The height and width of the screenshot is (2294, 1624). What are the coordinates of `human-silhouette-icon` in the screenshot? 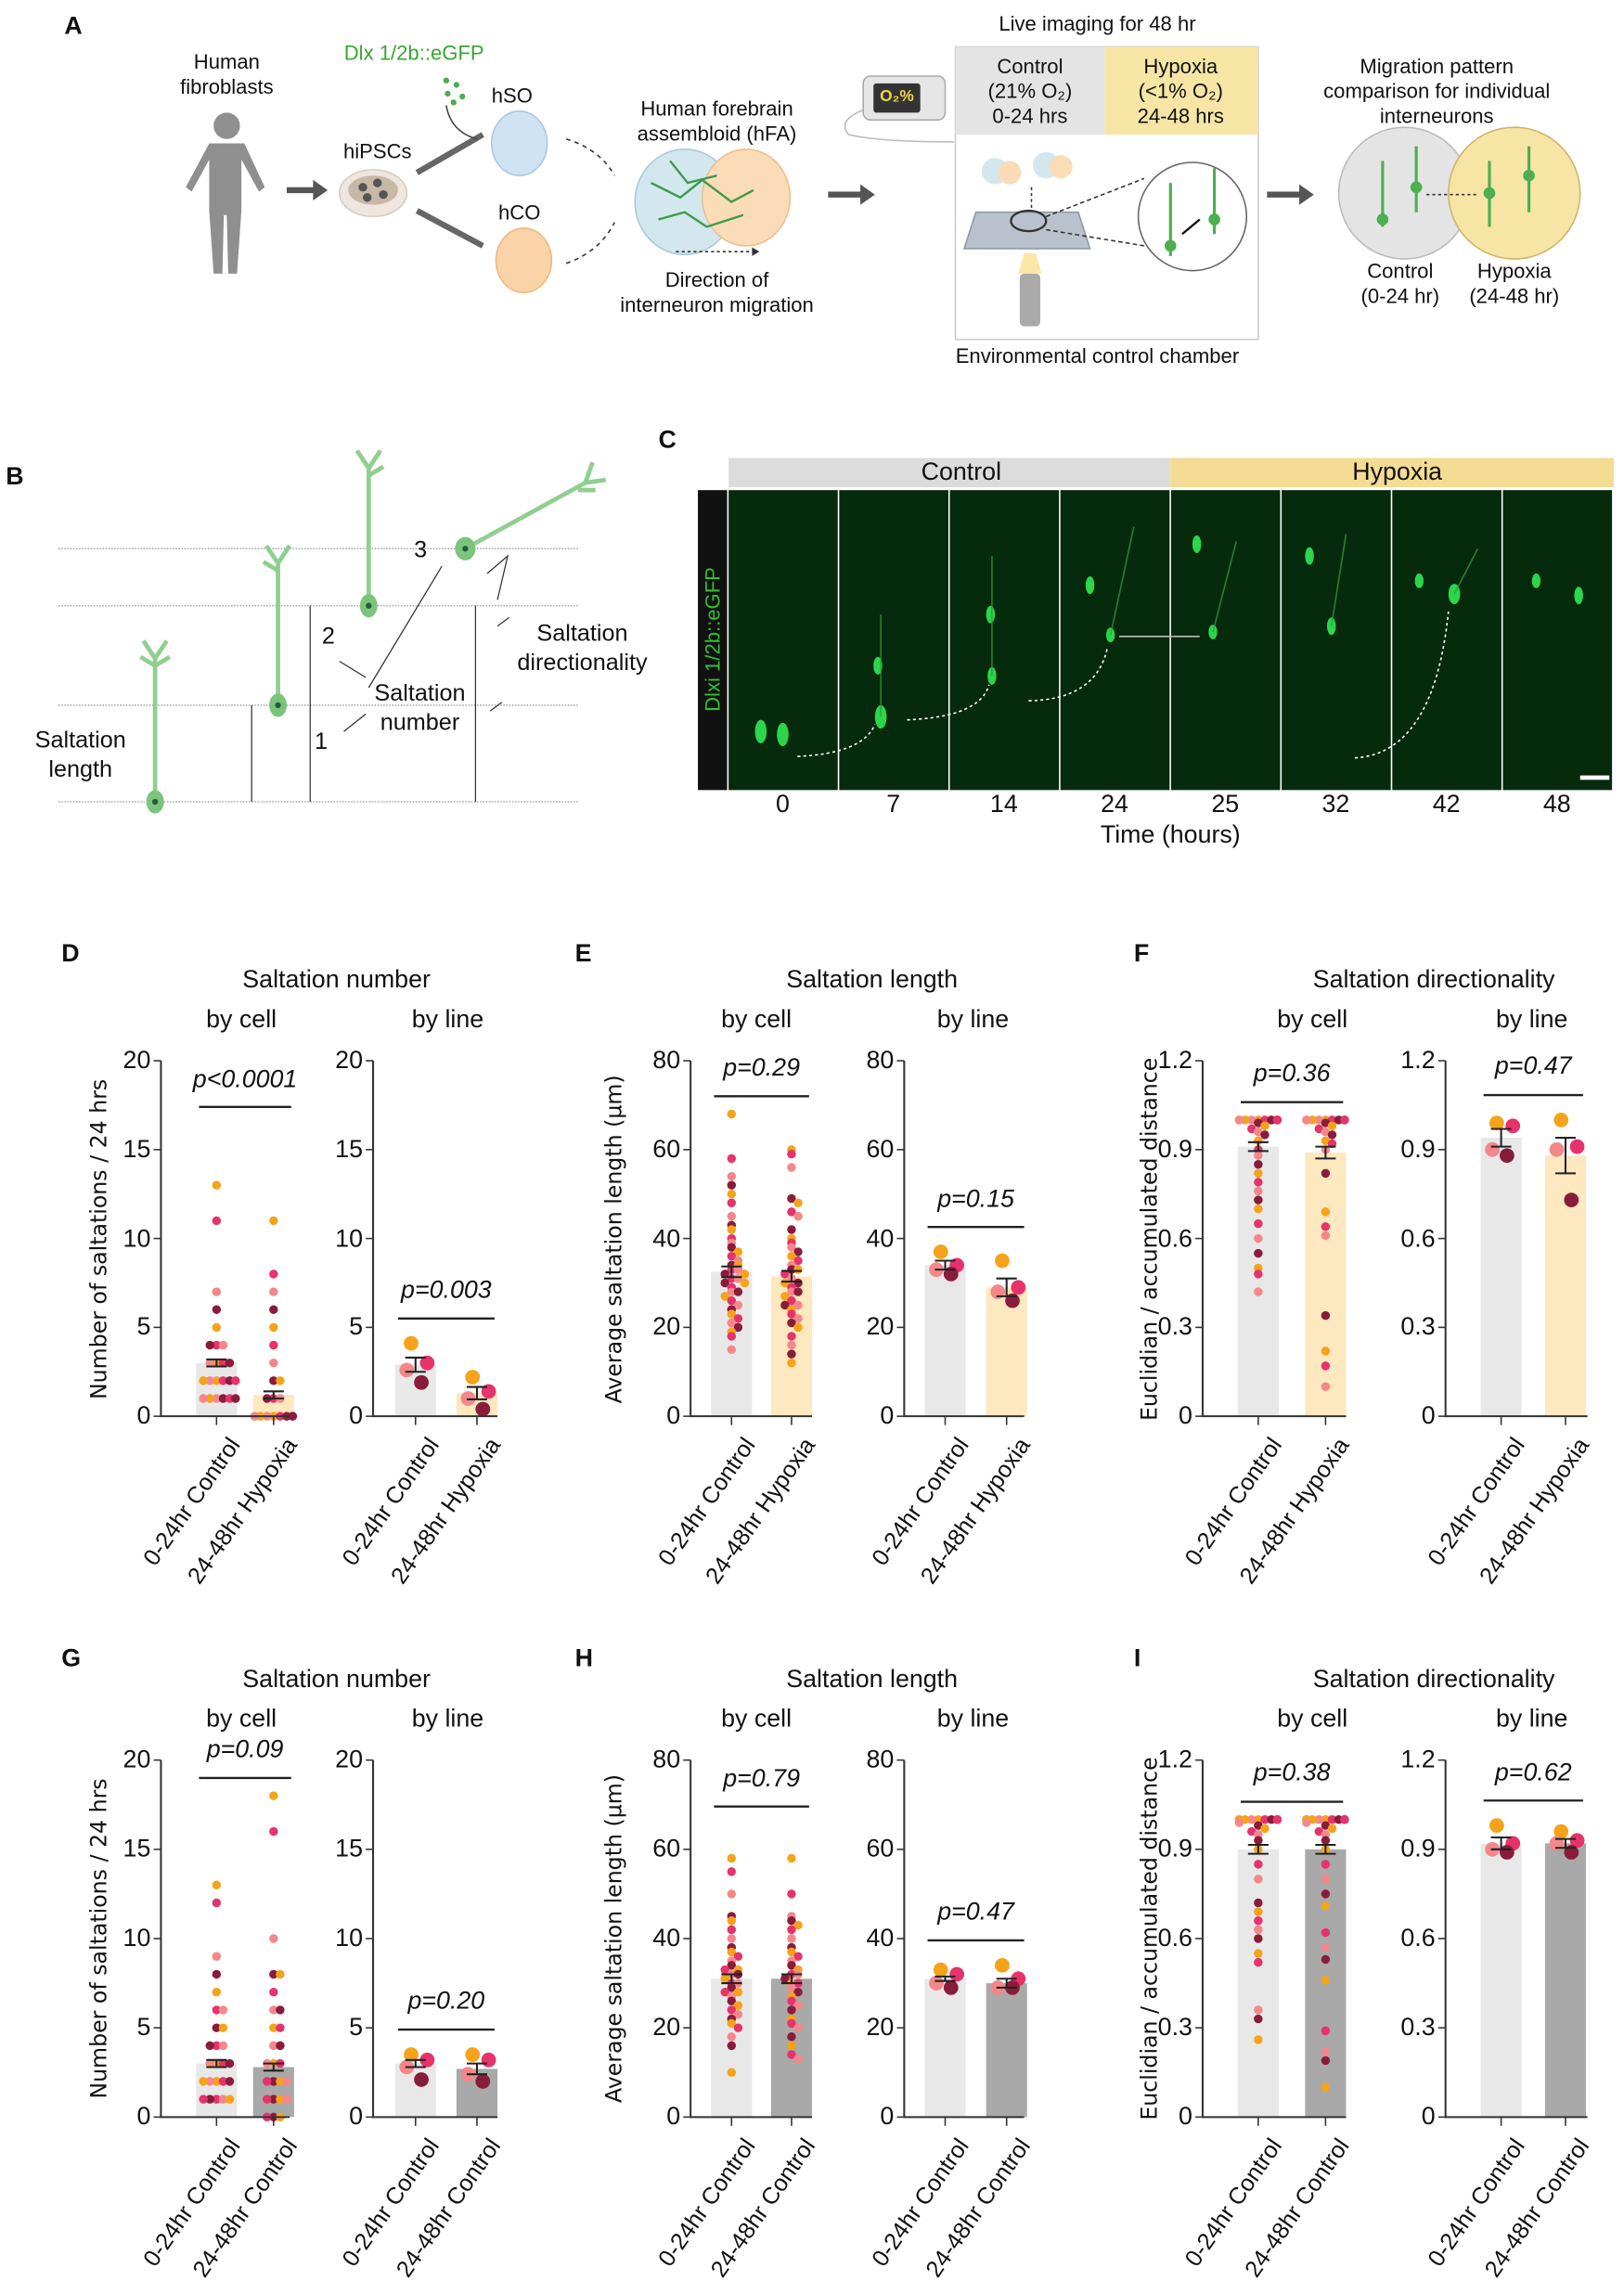 It's located at (226, 193).